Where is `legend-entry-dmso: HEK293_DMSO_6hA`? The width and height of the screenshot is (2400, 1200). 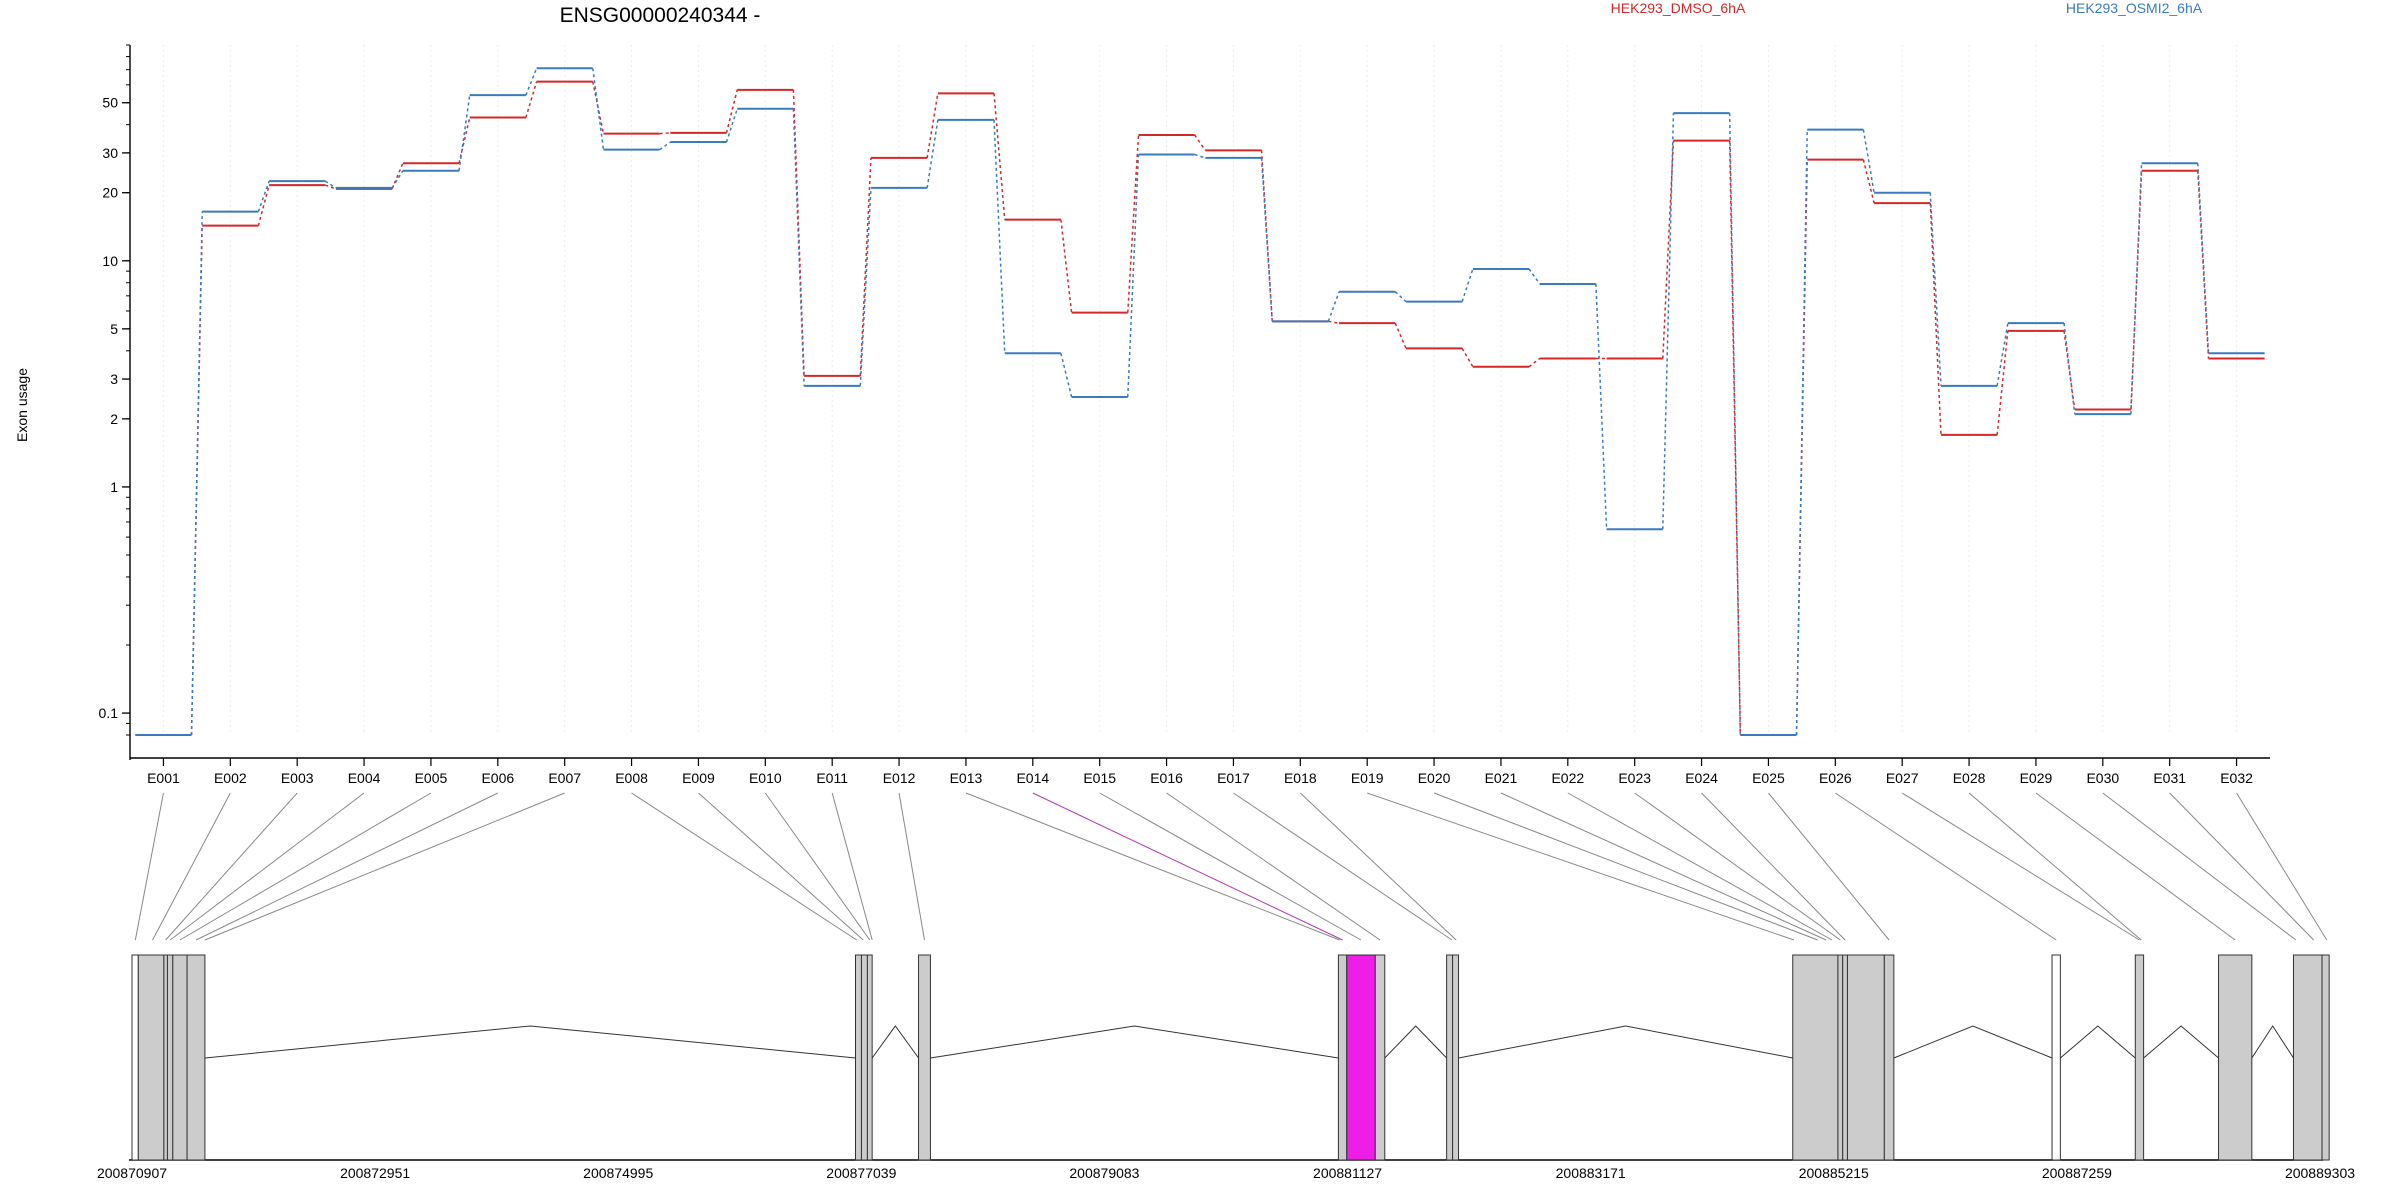 legend-entry-dmso: HEK293_DMSO_6hA is located at coordinates (1678, 8).